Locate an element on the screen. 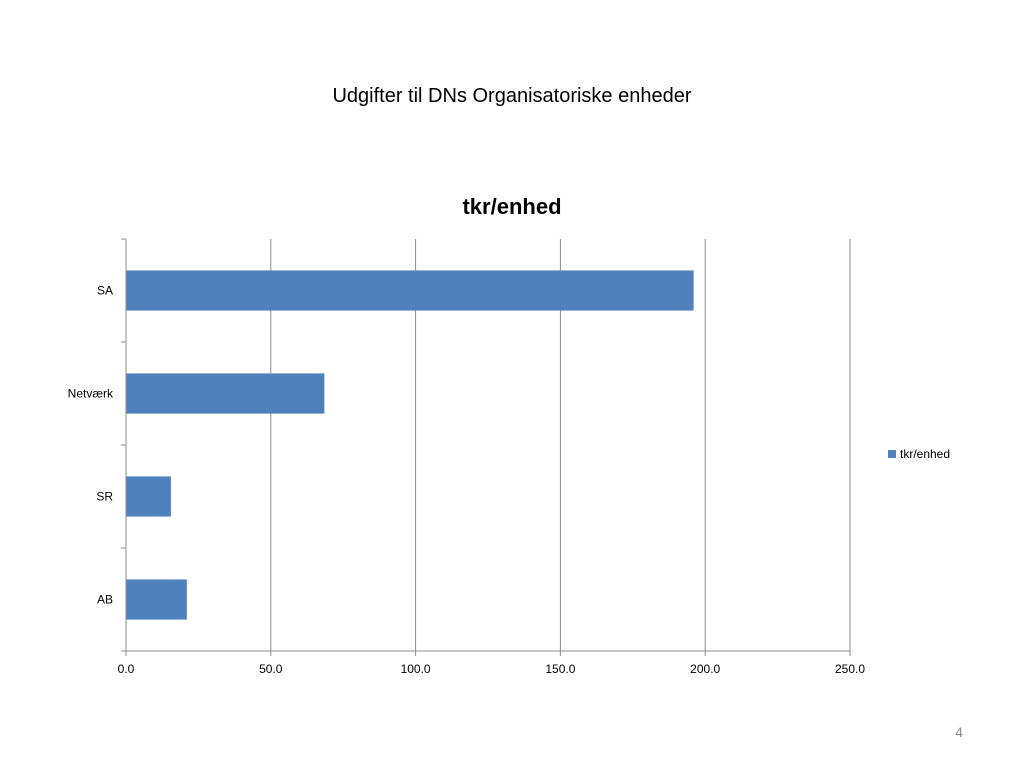  y-category-label: AB is located at coordinates (105, 600).